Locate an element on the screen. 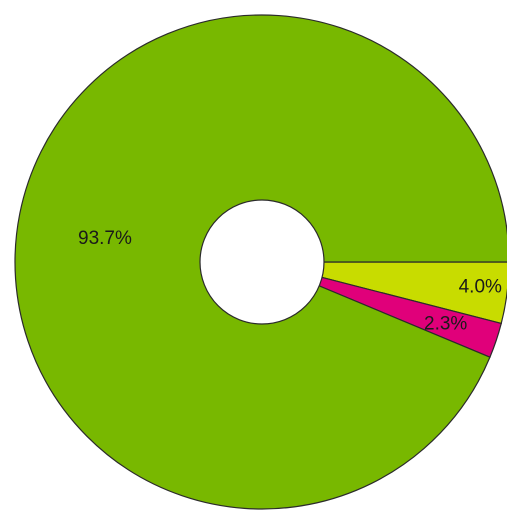 Image resolution: width=507 pixels, height=512 pixels. donut-hole is located at coordinates (262, 262).